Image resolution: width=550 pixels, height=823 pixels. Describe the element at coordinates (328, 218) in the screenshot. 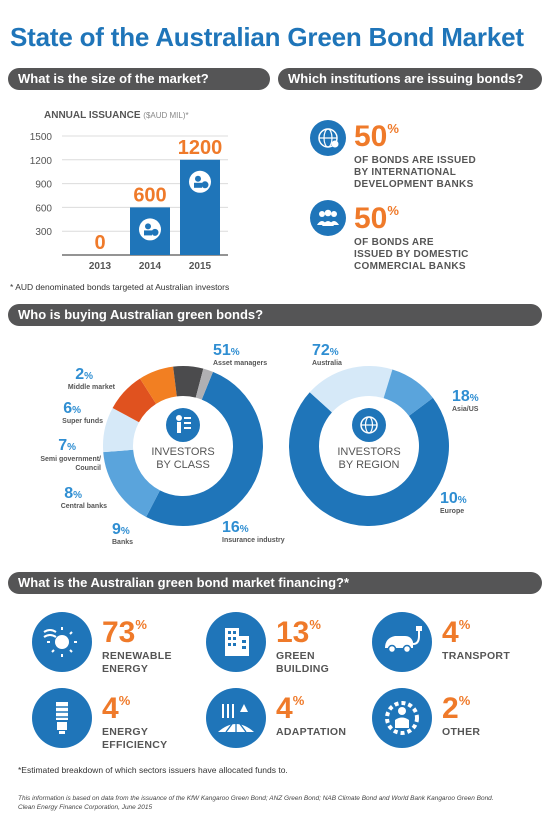

I see `people-icon` at that location.